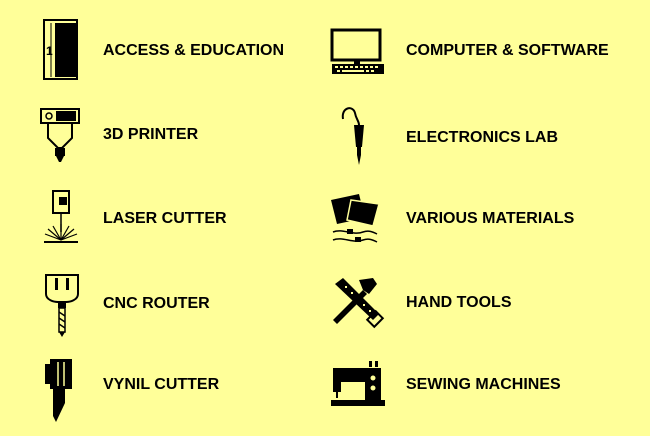 The image size is (650, 436). Describe the element at coordinates (151, 134) in the screenshot. I see `item-label: 3D PRINTER` at that location.